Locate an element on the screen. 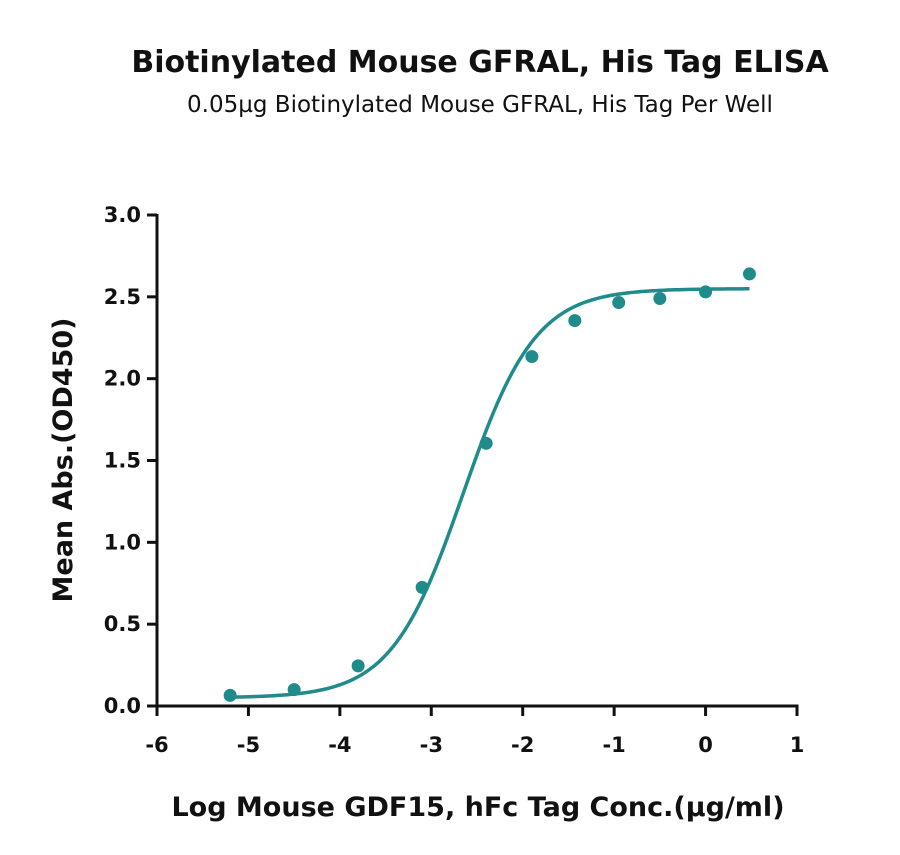  x-tick-label: -6 is located at coordinates (156, 745).